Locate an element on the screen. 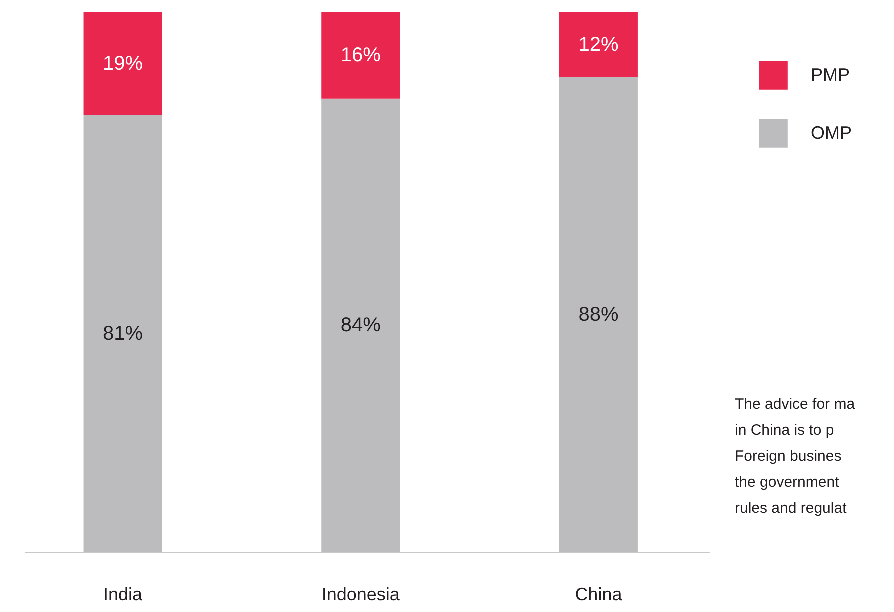  x-tick-label: India is located at coordinates (124, 594).